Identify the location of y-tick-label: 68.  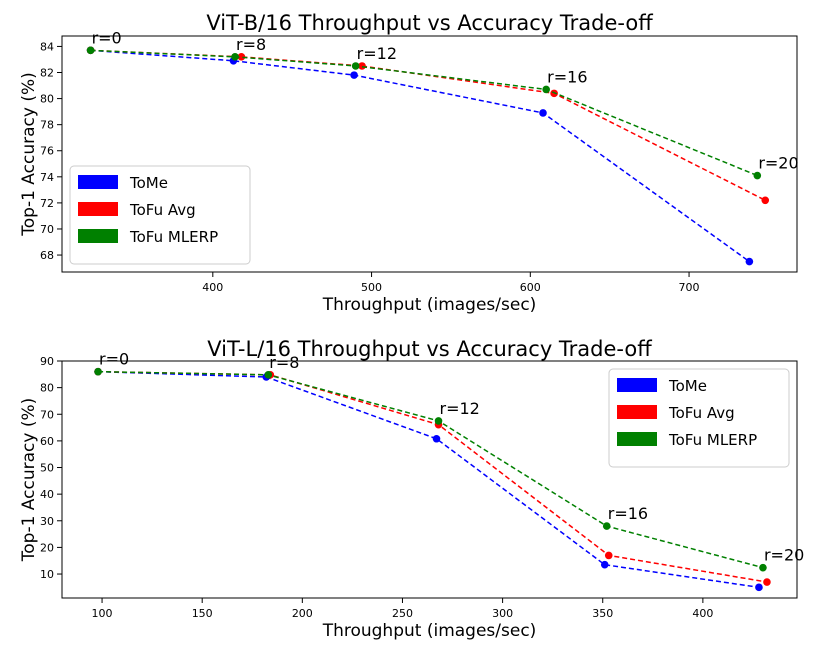
(47, 255).